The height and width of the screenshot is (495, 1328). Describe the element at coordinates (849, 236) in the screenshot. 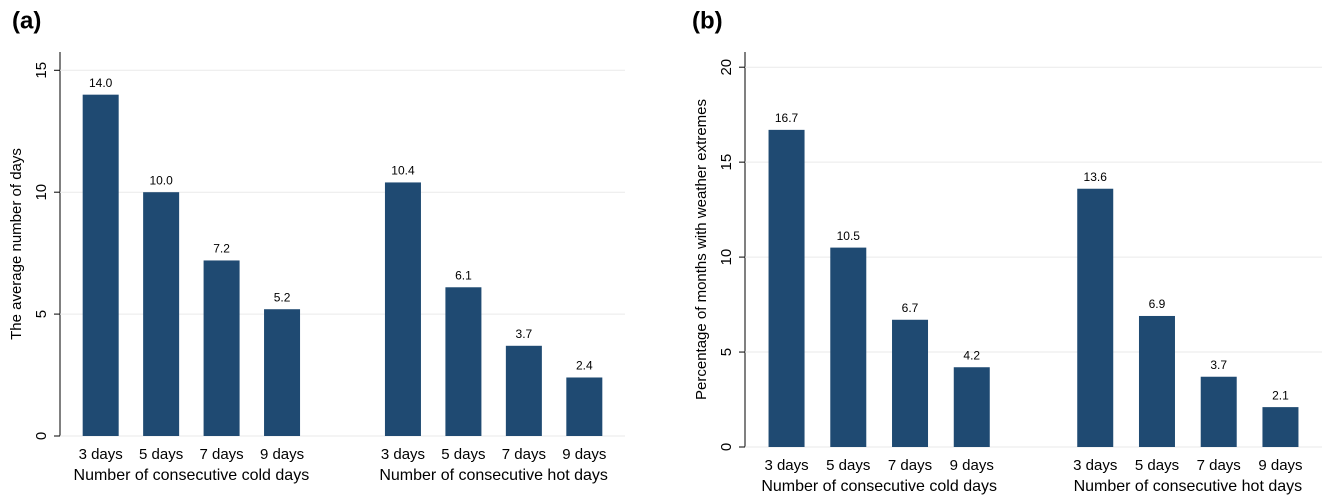

I see `value-label: 10.5` at that location.